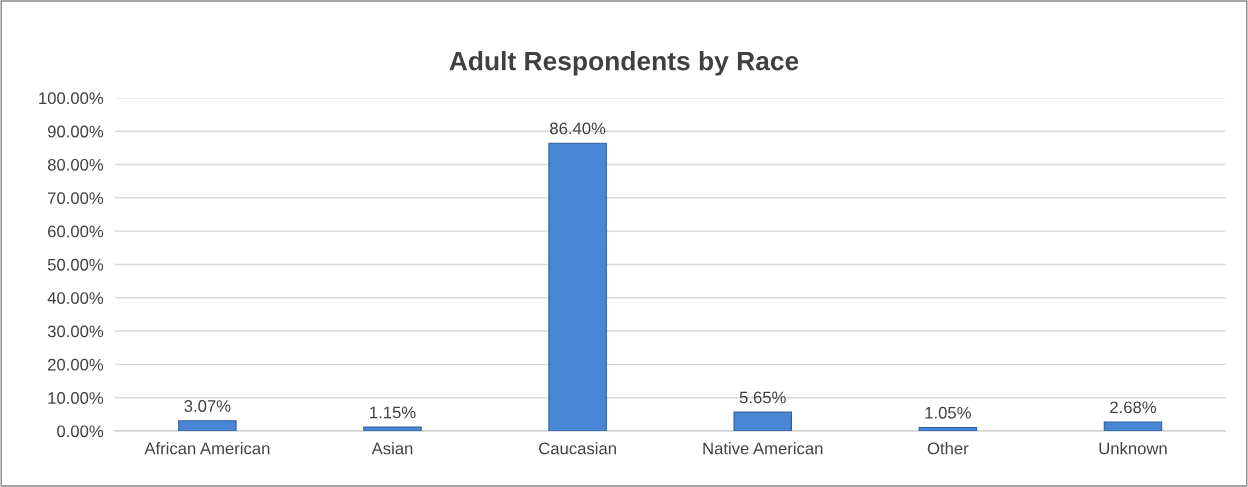 This screenshot has height=487, width=1248. What do you see at coordinates (75, 298) in the screenshot?
I see `y-tick-label: 40.00%` at bounding box center [75, 298].